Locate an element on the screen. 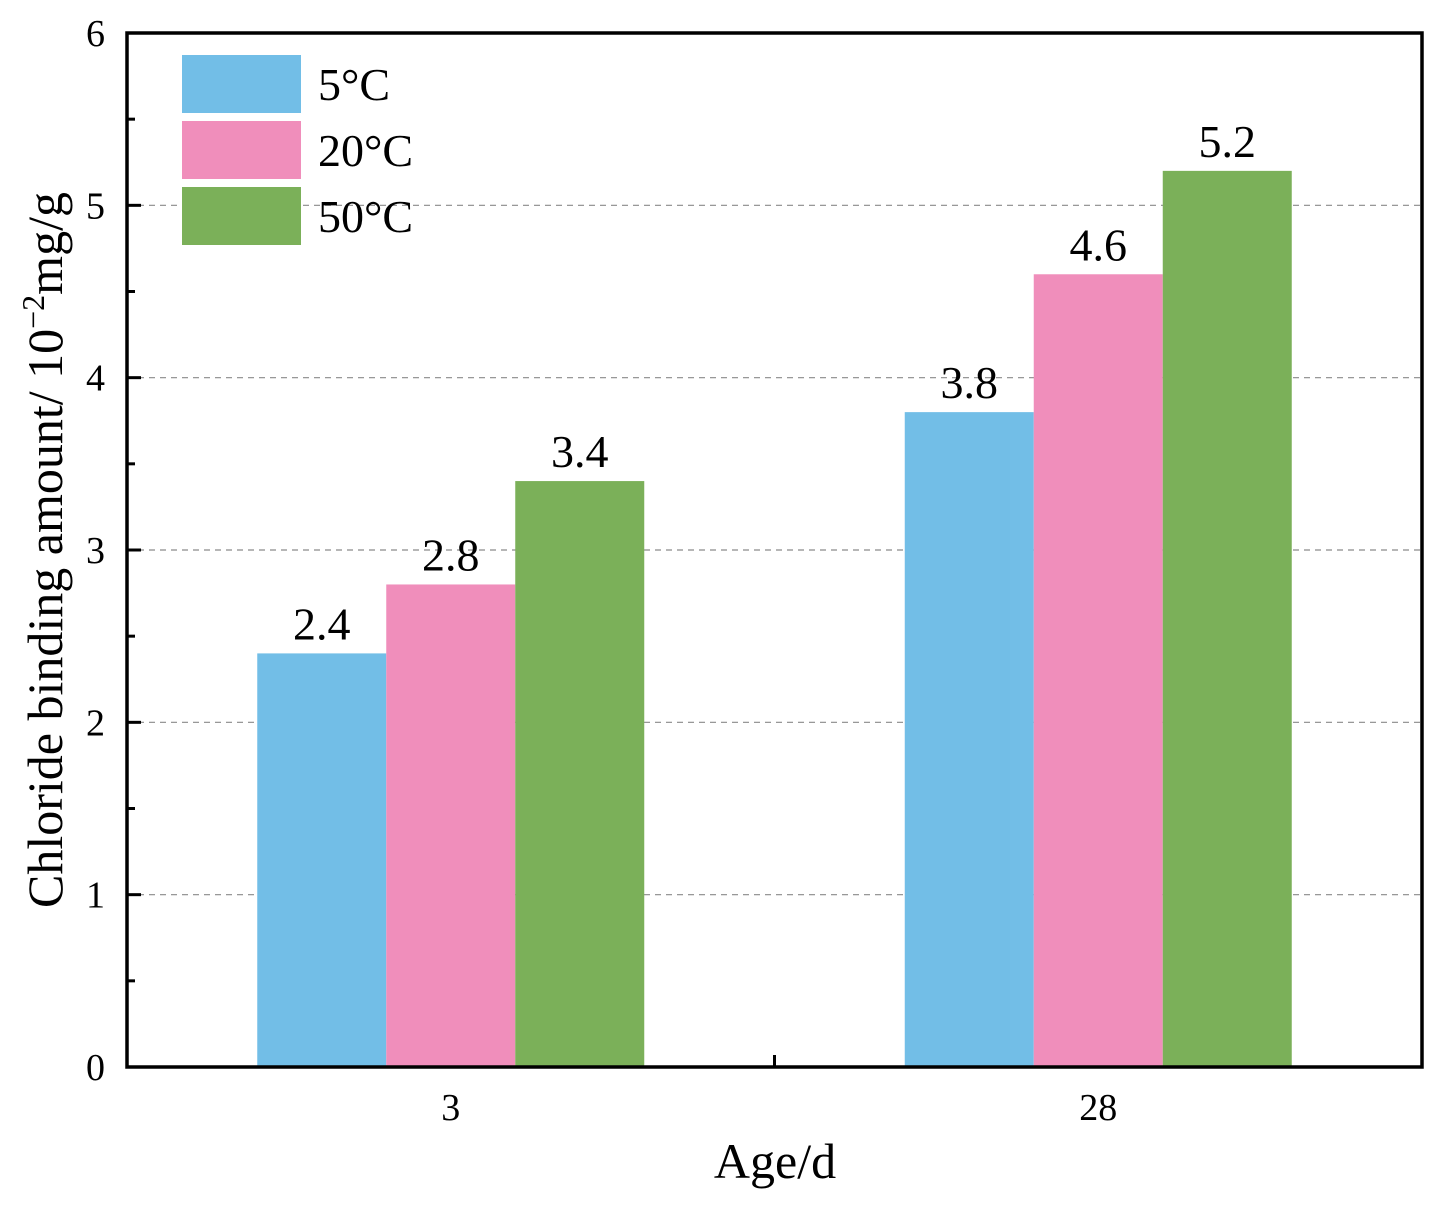 This screenshot has height=1210, width=1446. y-tick-label: 4 is located at coordinates (95, 379).